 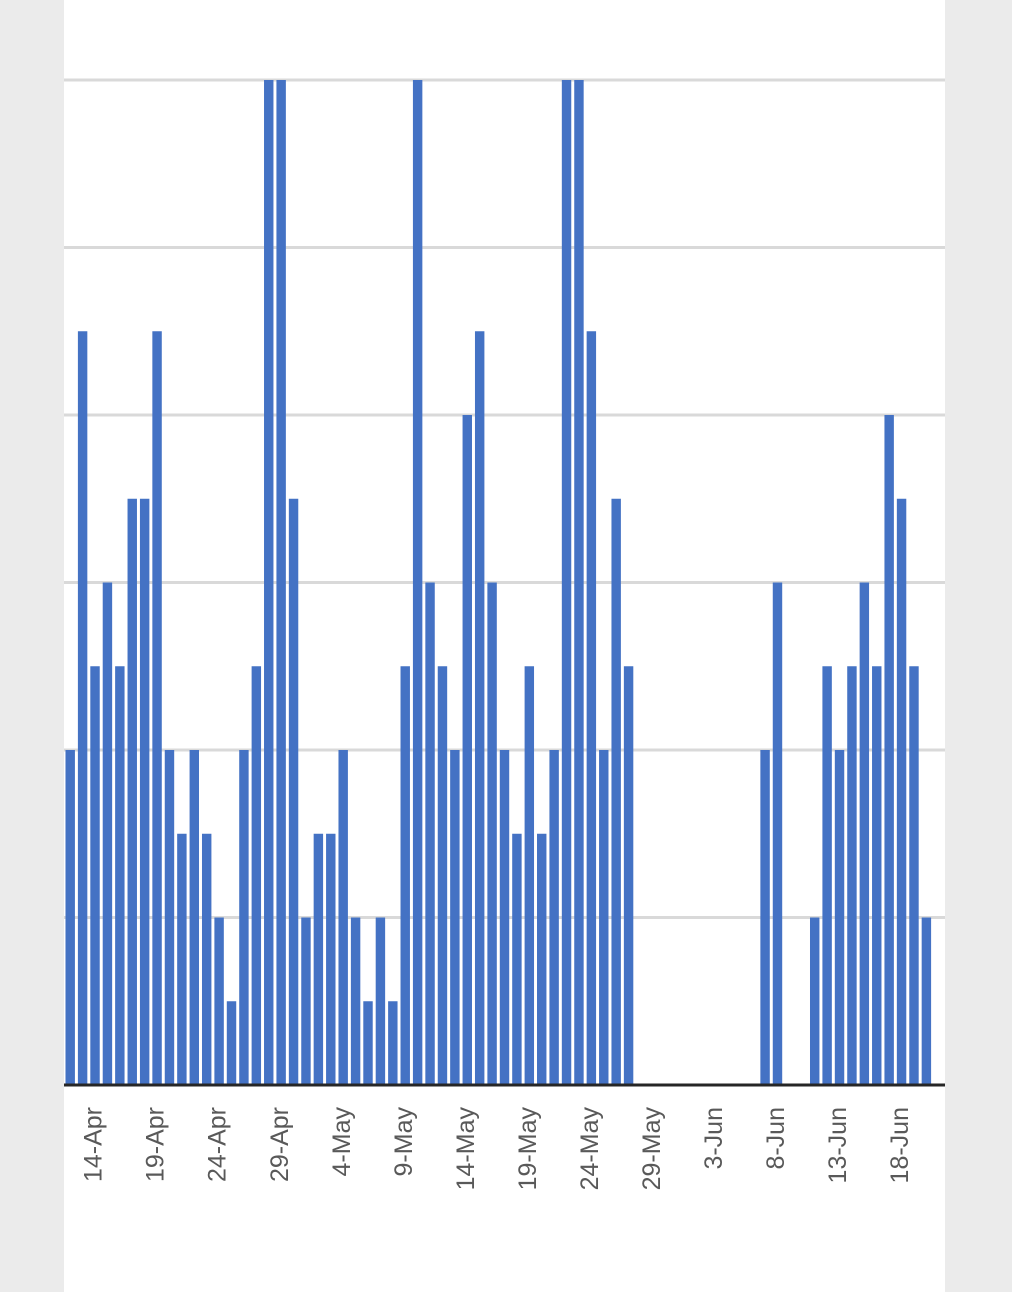 I want to click on x-tick-label: 4-May, so click(x=342, y=1142).